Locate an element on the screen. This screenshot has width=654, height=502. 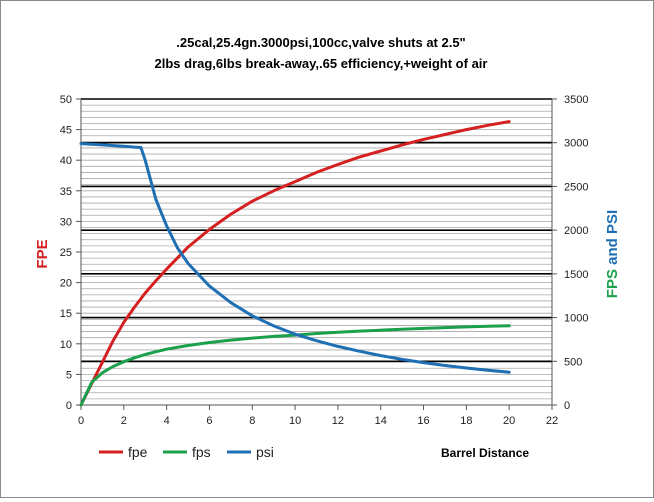
y-axis-right-label-psi: PSI is located at coordinates (612, 222).